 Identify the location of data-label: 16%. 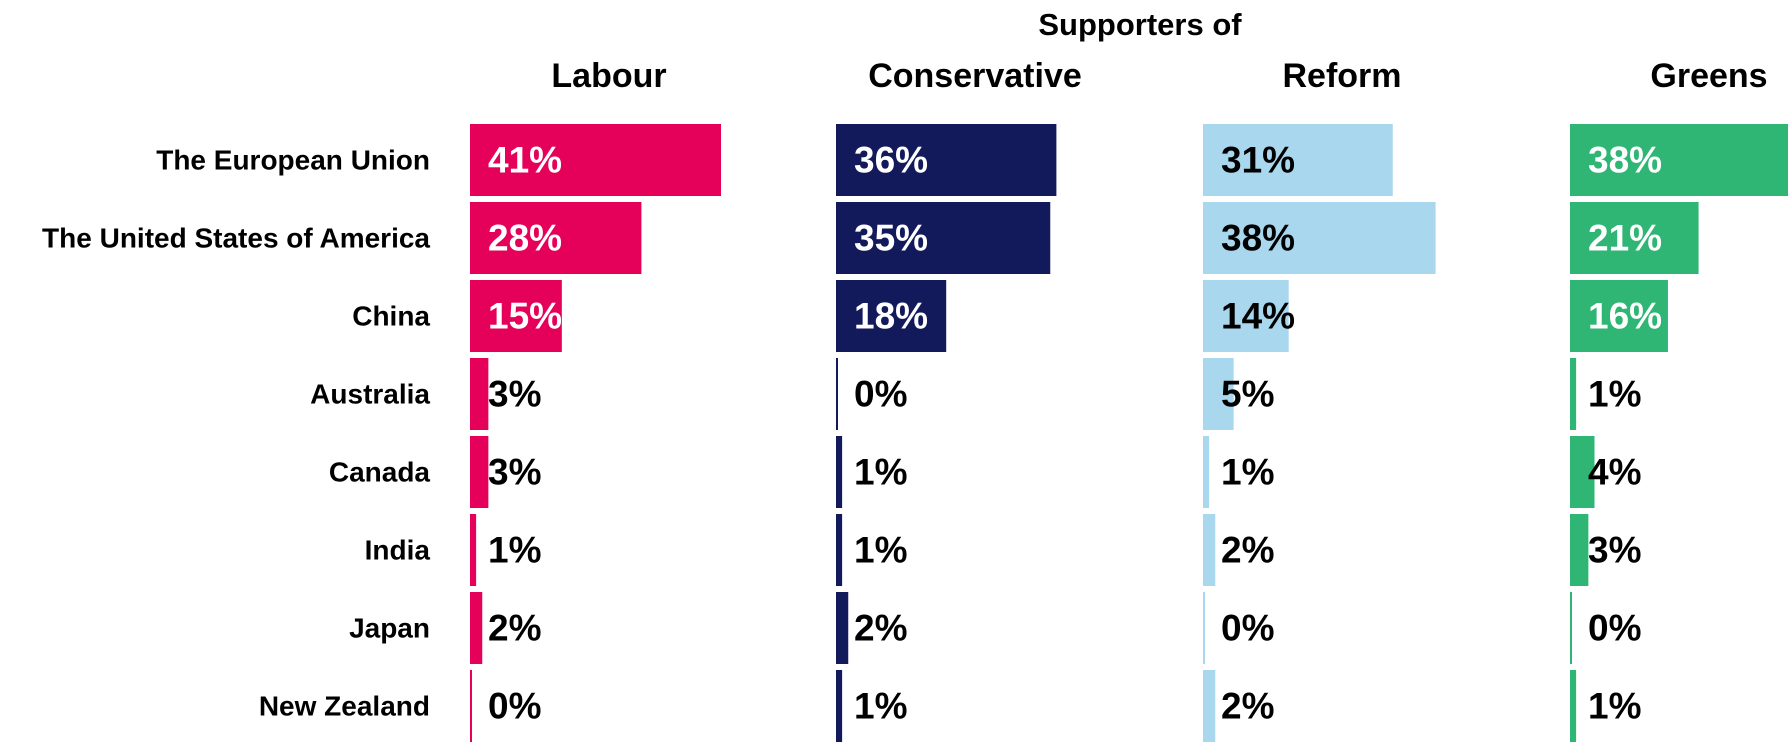
(1625, 316).